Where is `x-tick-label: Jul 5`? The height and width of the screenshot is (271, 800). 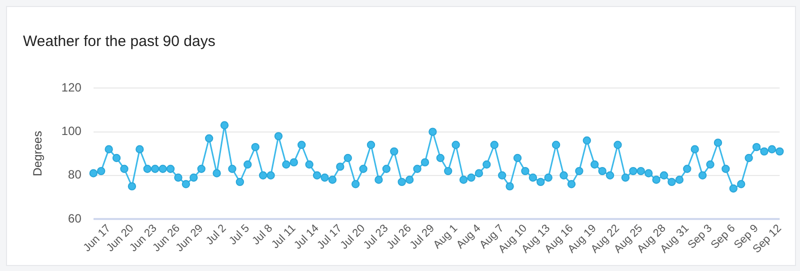
x-tick-label: Jul 5 is located at coordinates (239, 235).